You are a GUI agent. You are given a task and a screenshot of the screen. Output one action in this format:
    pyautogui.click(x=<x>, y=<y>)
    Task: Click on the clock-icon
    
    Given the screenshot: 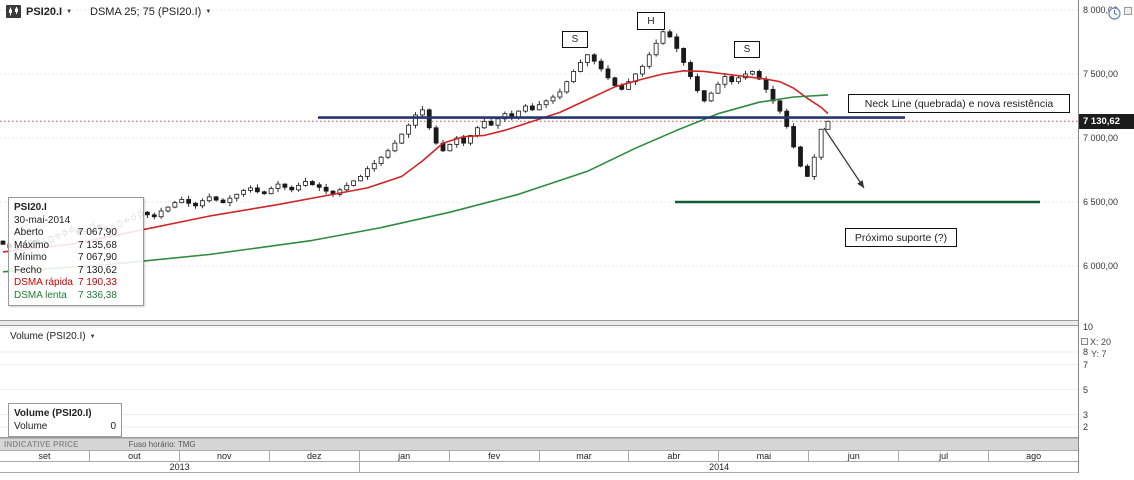 What is the action you would take?
    pyautogui.click(x=1114, y=14)
    